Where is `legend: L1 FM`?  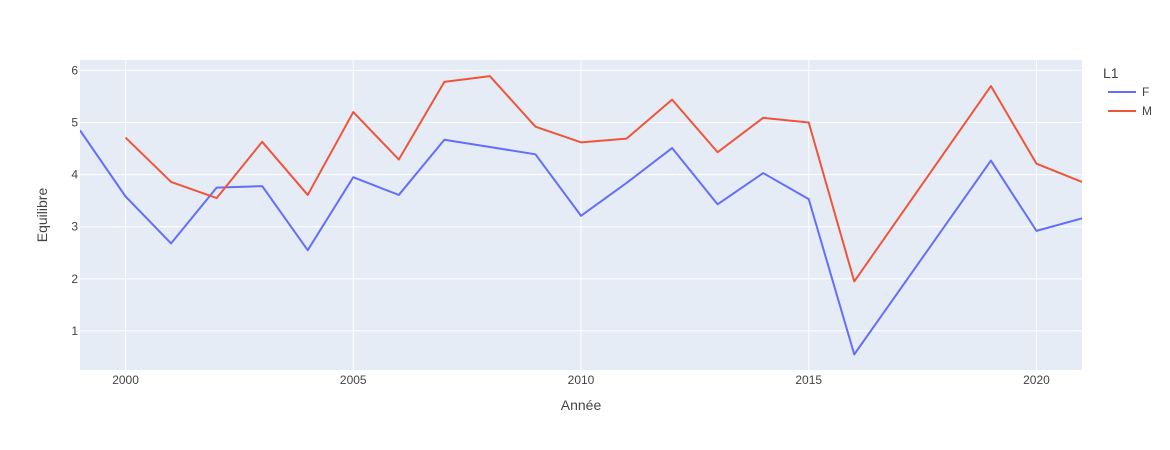
legend: L1 FM is located at coordinates (1127, 91).